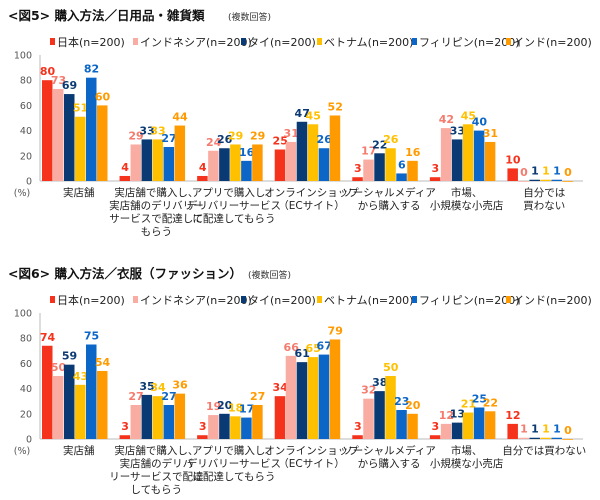  Describe the element at coordinates (29, 440) in the screenshot. I see `y-tick-label: 0` at that location.